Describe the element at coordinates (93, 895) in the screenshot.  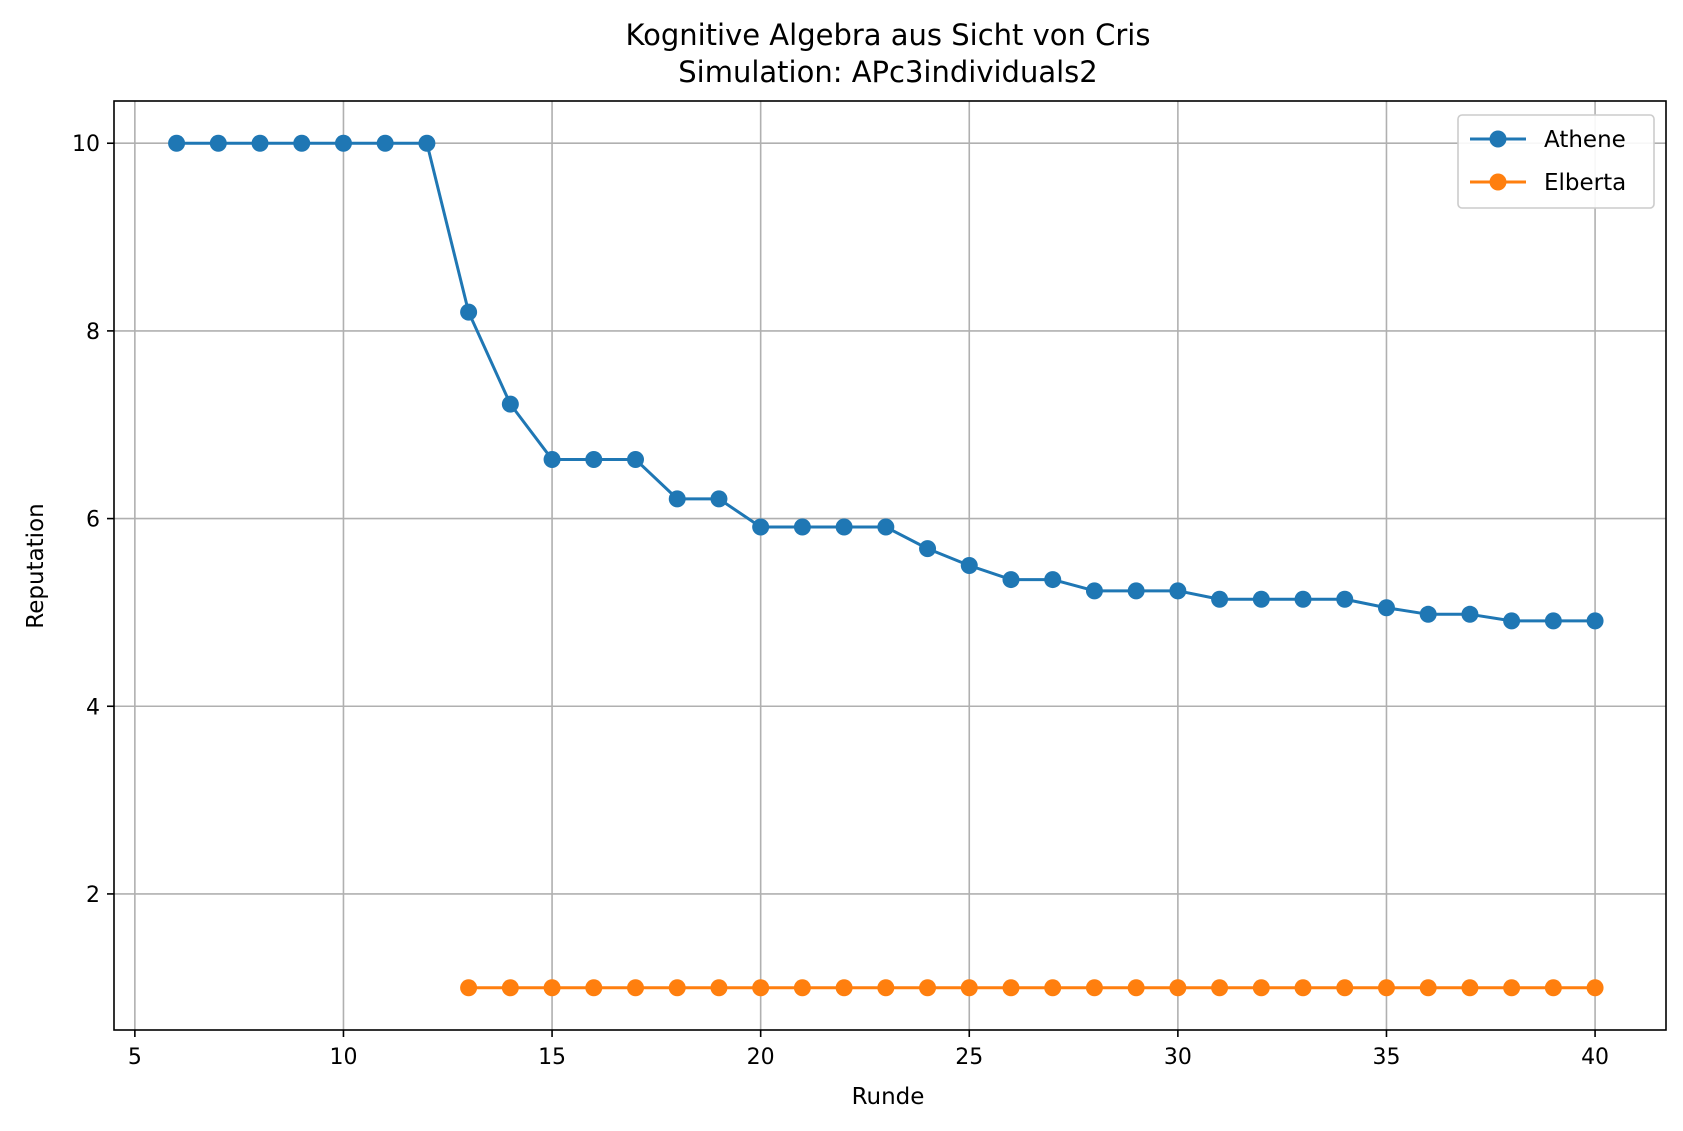
I see `y-tick-label: 2` at that location.